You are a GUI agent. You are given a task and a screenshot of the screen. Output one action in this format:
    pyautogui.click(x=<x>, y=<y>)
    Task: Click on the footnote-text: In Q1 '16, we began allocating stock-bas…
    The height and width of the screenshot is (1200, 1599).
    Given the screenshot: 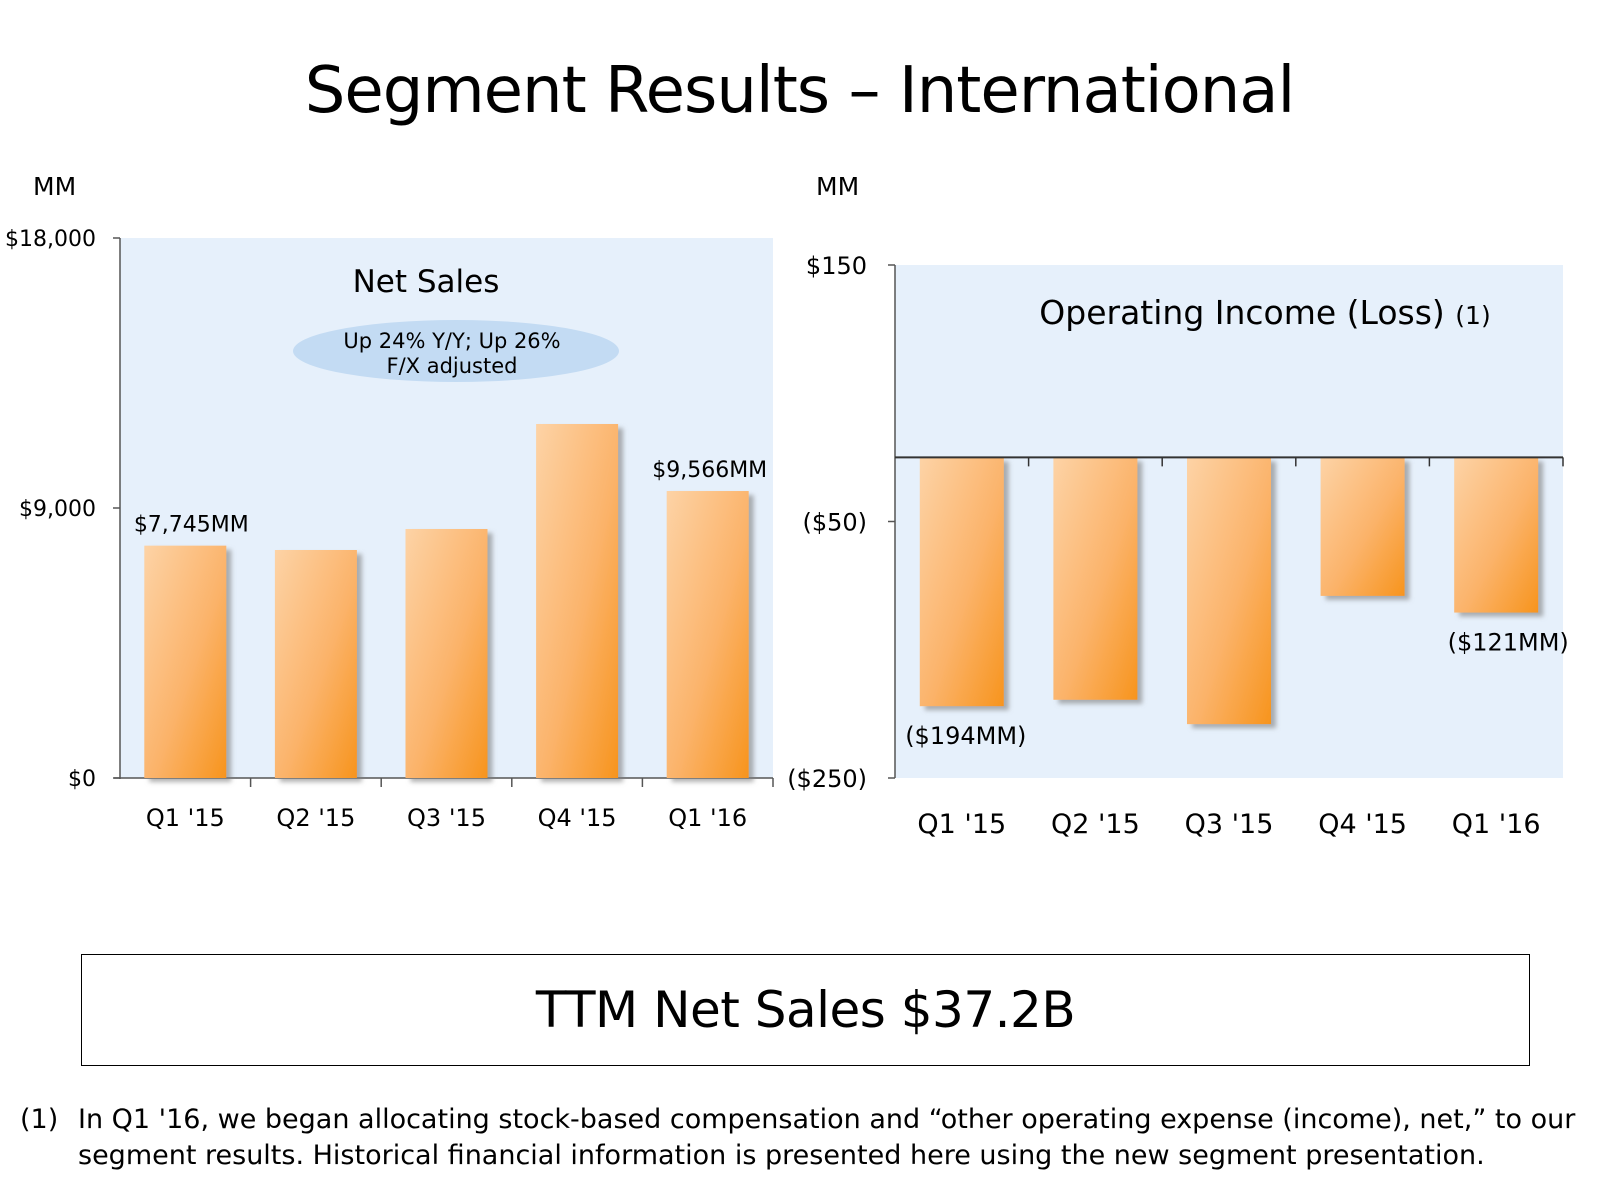 What is the action you would take?
    pyautogui.click(x=827, y=1137)
    